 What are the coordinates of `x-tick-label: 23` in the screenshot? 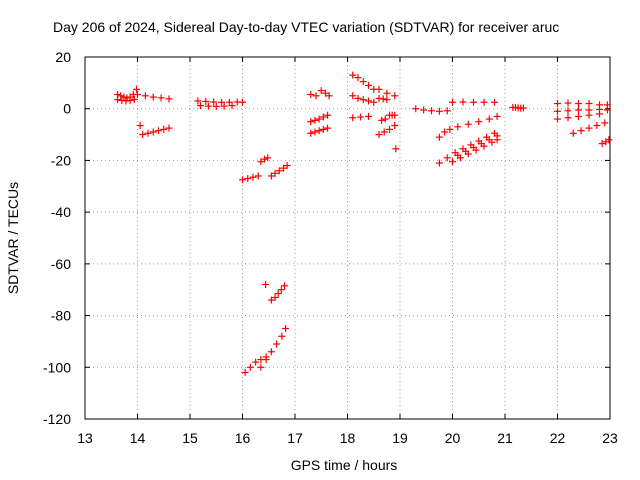 It's located at (610, 438).